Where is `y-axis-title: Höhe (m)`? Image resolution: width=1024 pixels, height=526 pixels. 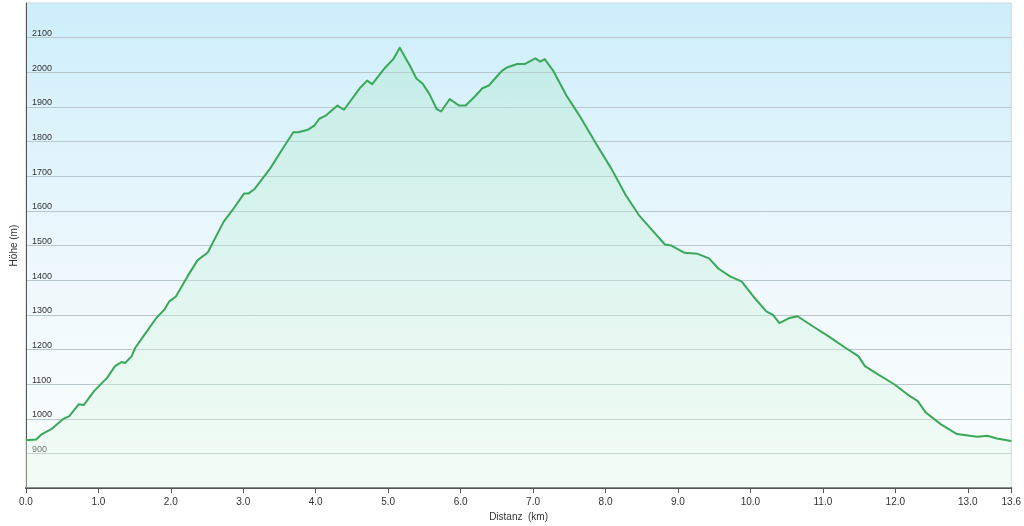 y-axis-title: Höhe (m) is located at coordinates (13, 245).